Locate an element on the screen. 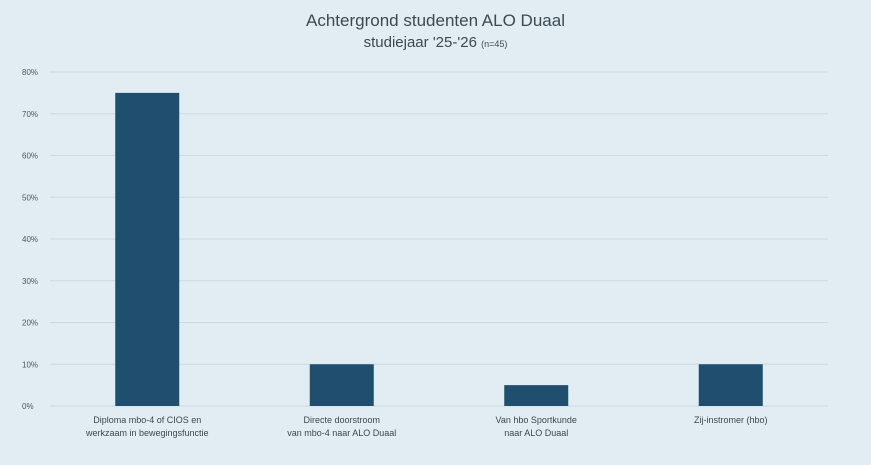 Image resolution: width=871 pixels, height=465 pixels. y-tick-label: 70% is located at coordinates (30, 114).